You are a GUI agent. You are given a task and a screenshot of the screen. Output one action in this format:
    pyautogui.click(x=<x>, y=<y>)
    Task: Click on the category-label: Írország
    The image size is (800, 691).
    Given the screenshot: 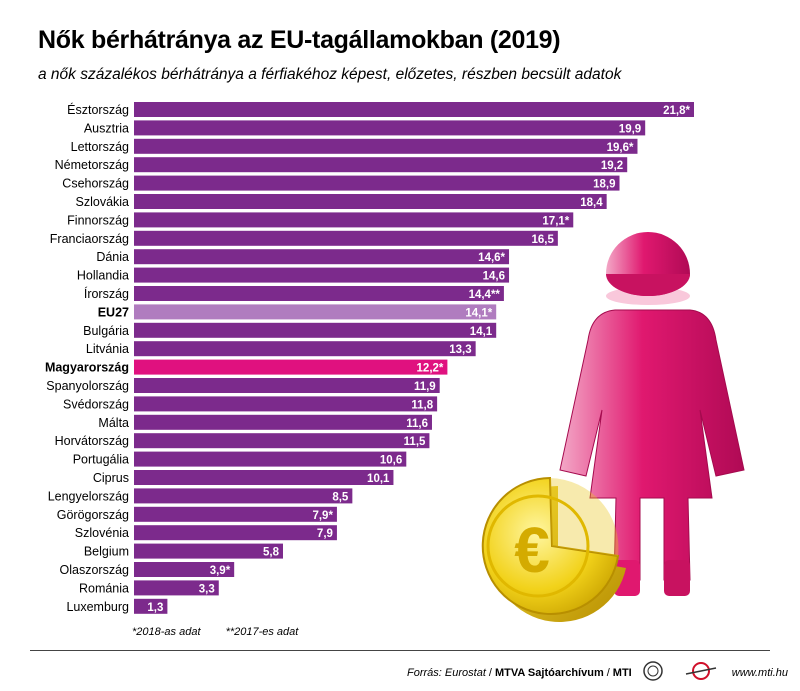 What is the action you would take?
    pyautogui.click(x=106, y=293)
    